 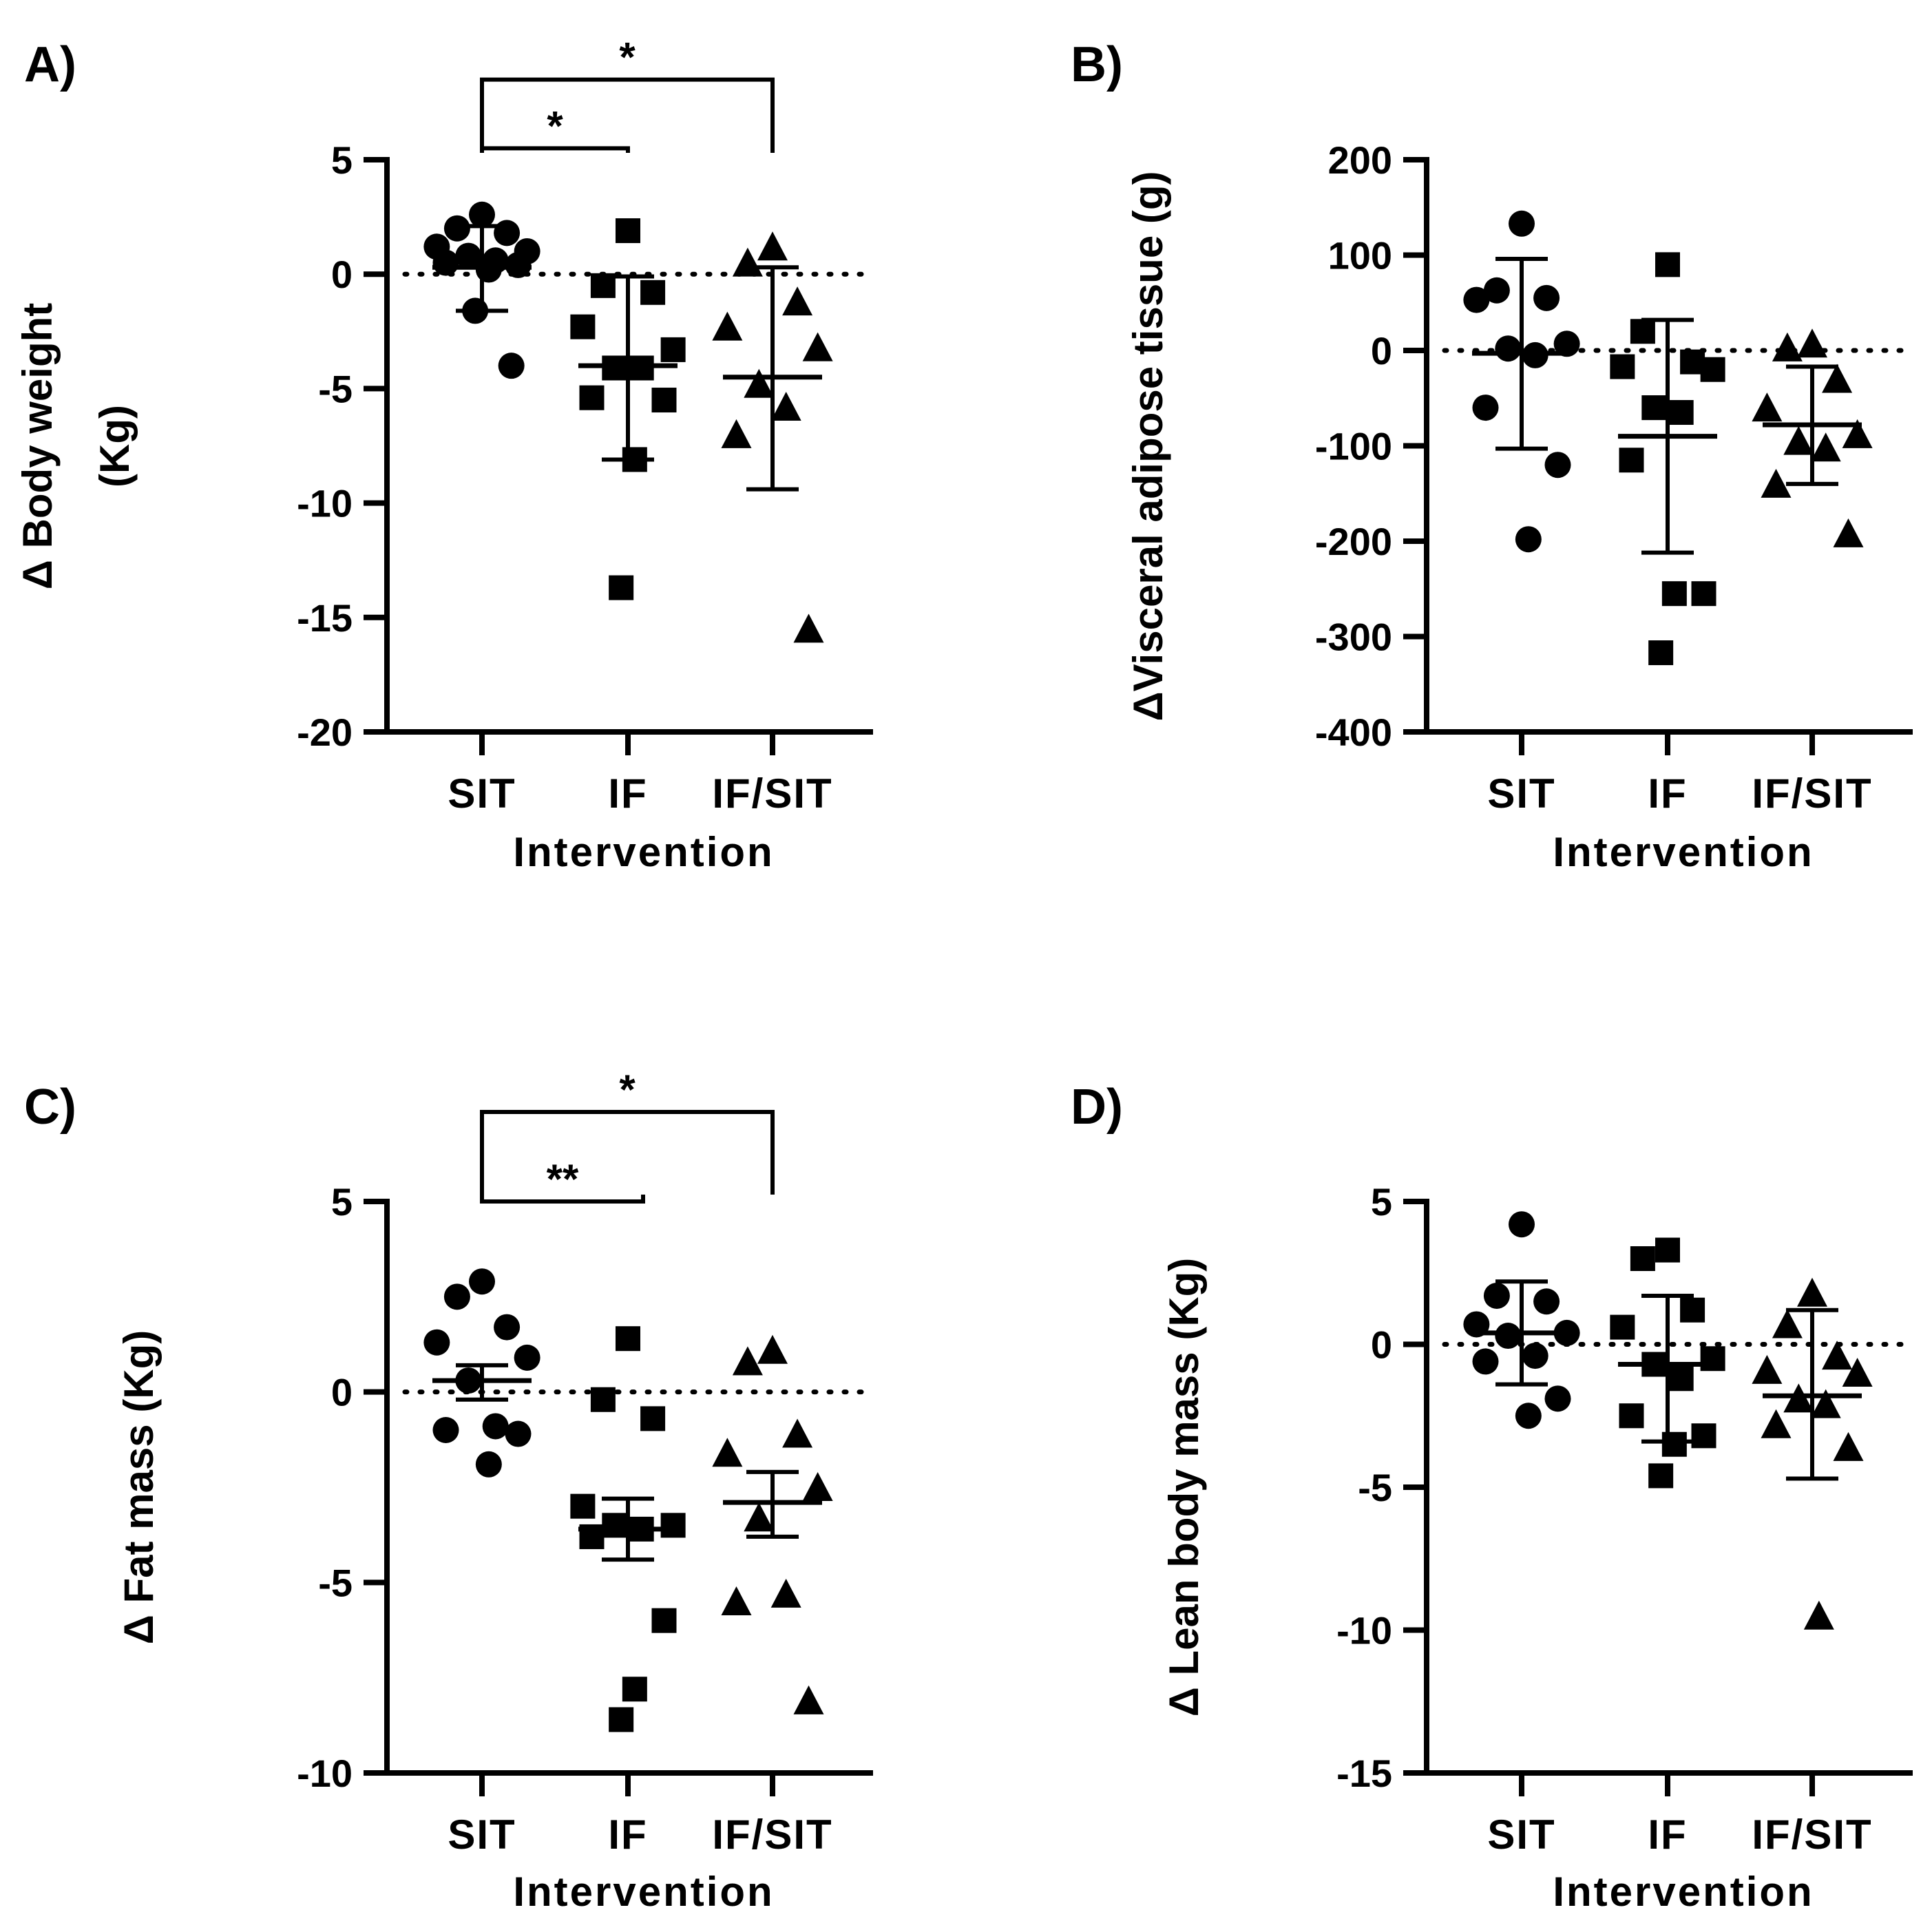 I want to click on significance-star: *, so click(x=627, y=57).